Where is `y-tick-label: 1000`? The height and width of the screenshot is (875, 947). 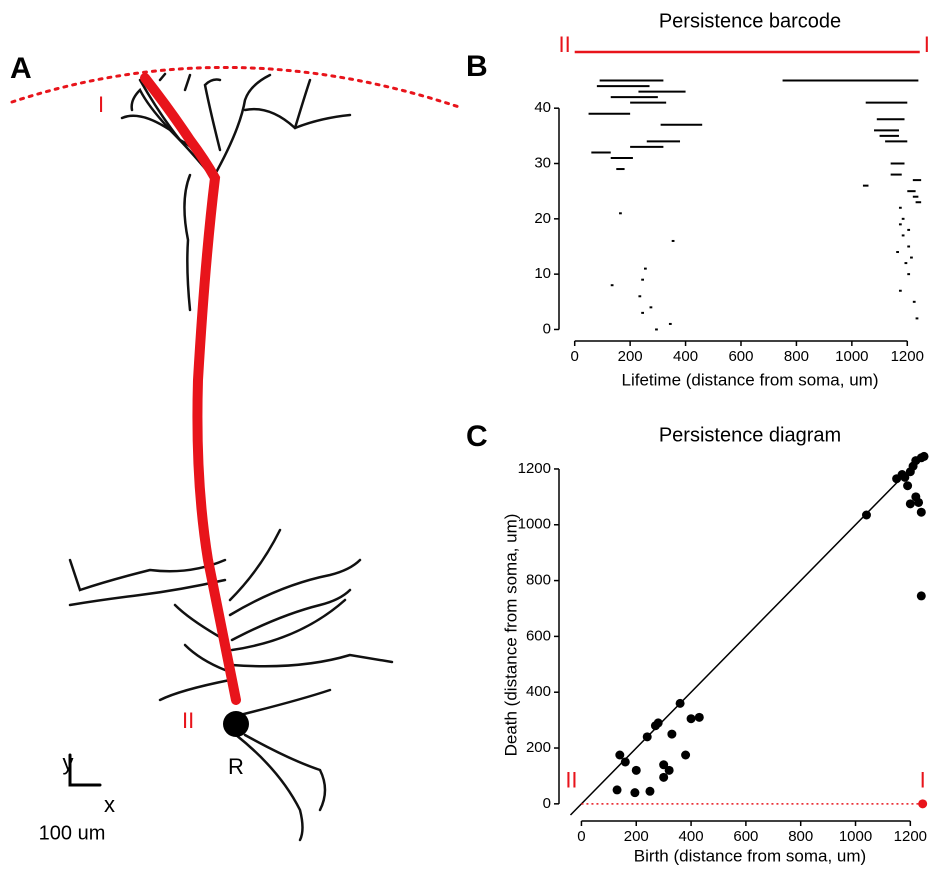
y-tick-label: 1000 is located at coordinates (534, 524).